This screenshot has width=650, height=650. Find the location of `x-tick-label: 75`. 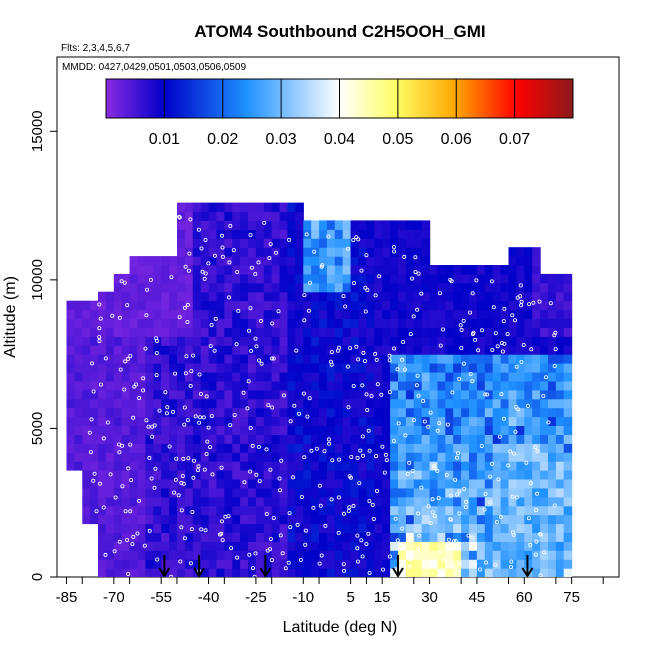

x-tick-label: 75 is located at coordinates (571, 597).